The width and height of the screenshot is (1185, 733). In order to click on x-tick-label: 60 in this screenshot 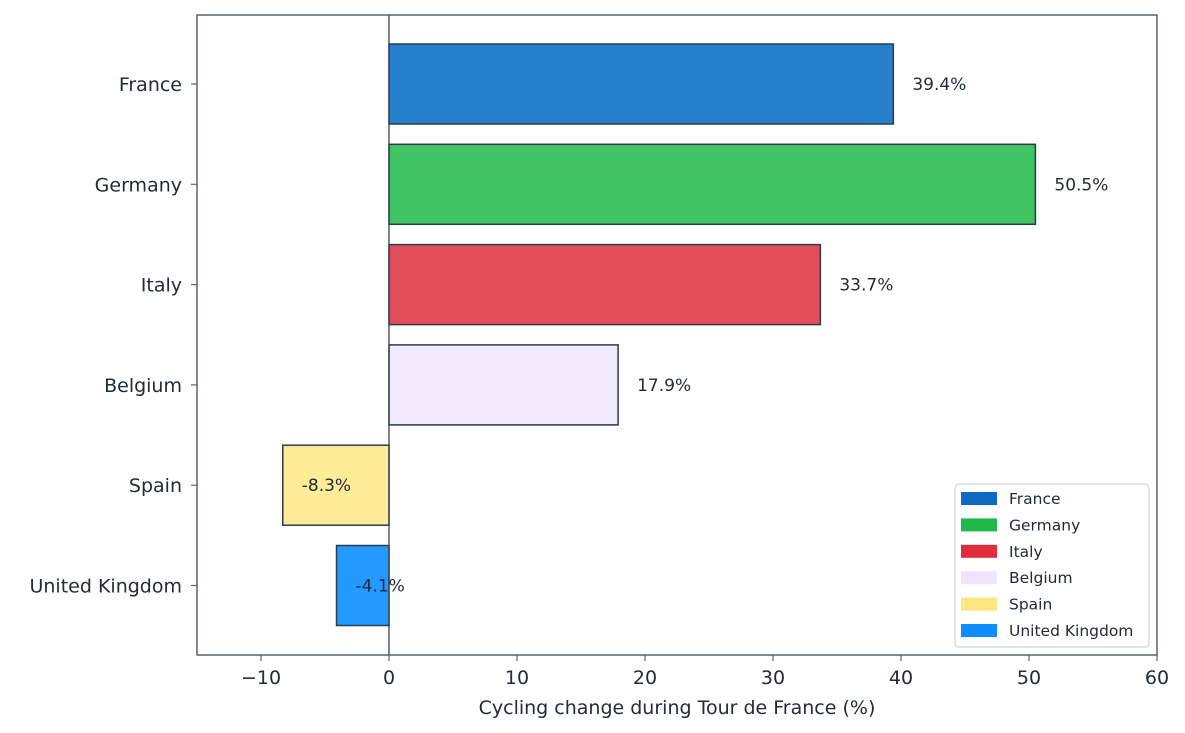, I will do `click(1157, 678)`.